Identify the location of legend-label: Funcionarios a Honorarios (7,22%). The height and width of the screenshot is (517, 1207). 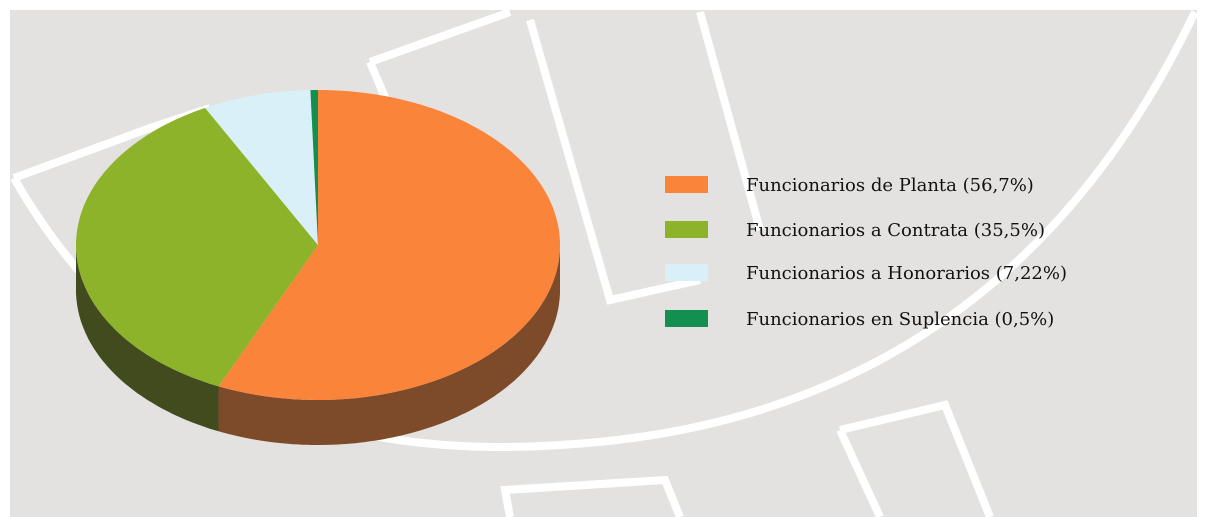
(906, 273).